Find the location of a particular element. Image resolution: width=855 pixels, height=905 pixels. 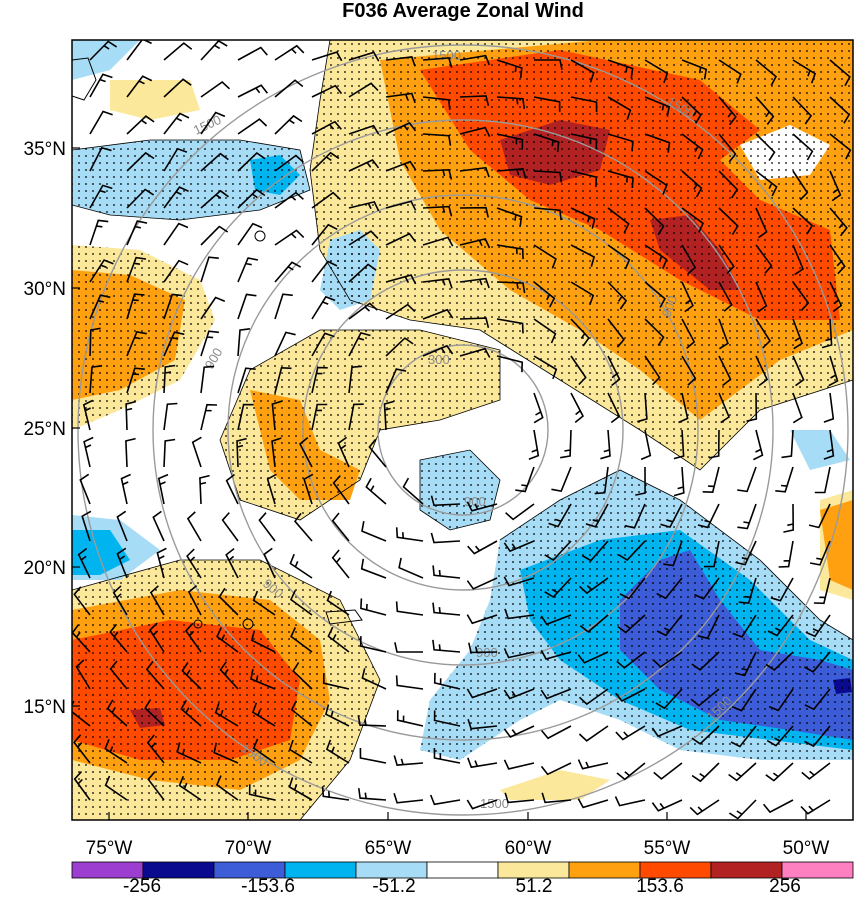

range-ring is located at coordinates (463, 430).